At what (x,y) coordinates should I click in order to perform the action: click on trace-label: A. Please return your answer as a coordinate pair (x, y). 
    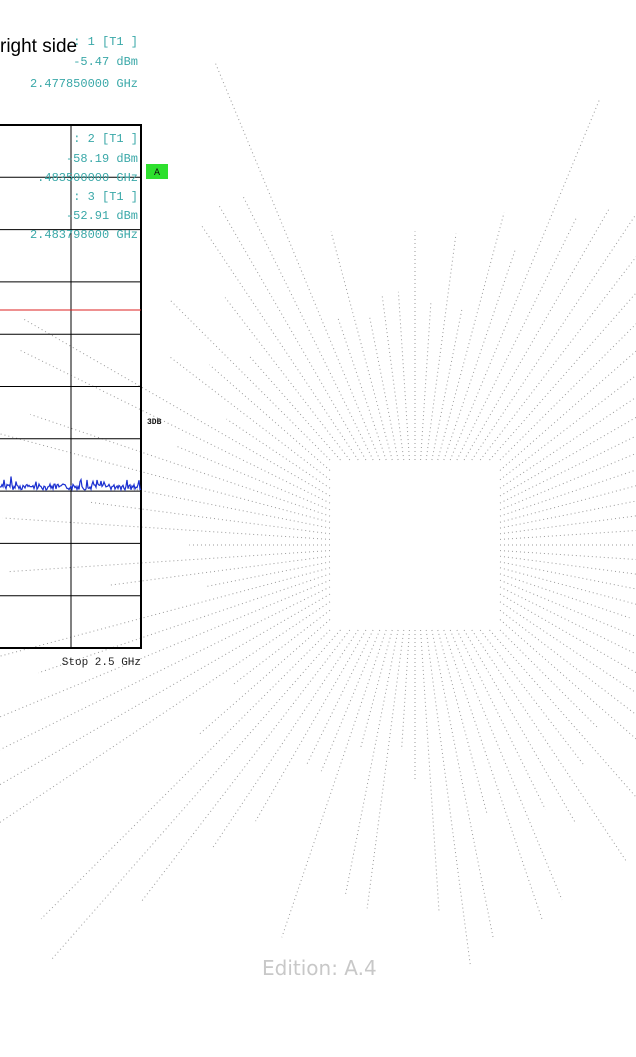
    Looking at the image, I should click on (157, 173).